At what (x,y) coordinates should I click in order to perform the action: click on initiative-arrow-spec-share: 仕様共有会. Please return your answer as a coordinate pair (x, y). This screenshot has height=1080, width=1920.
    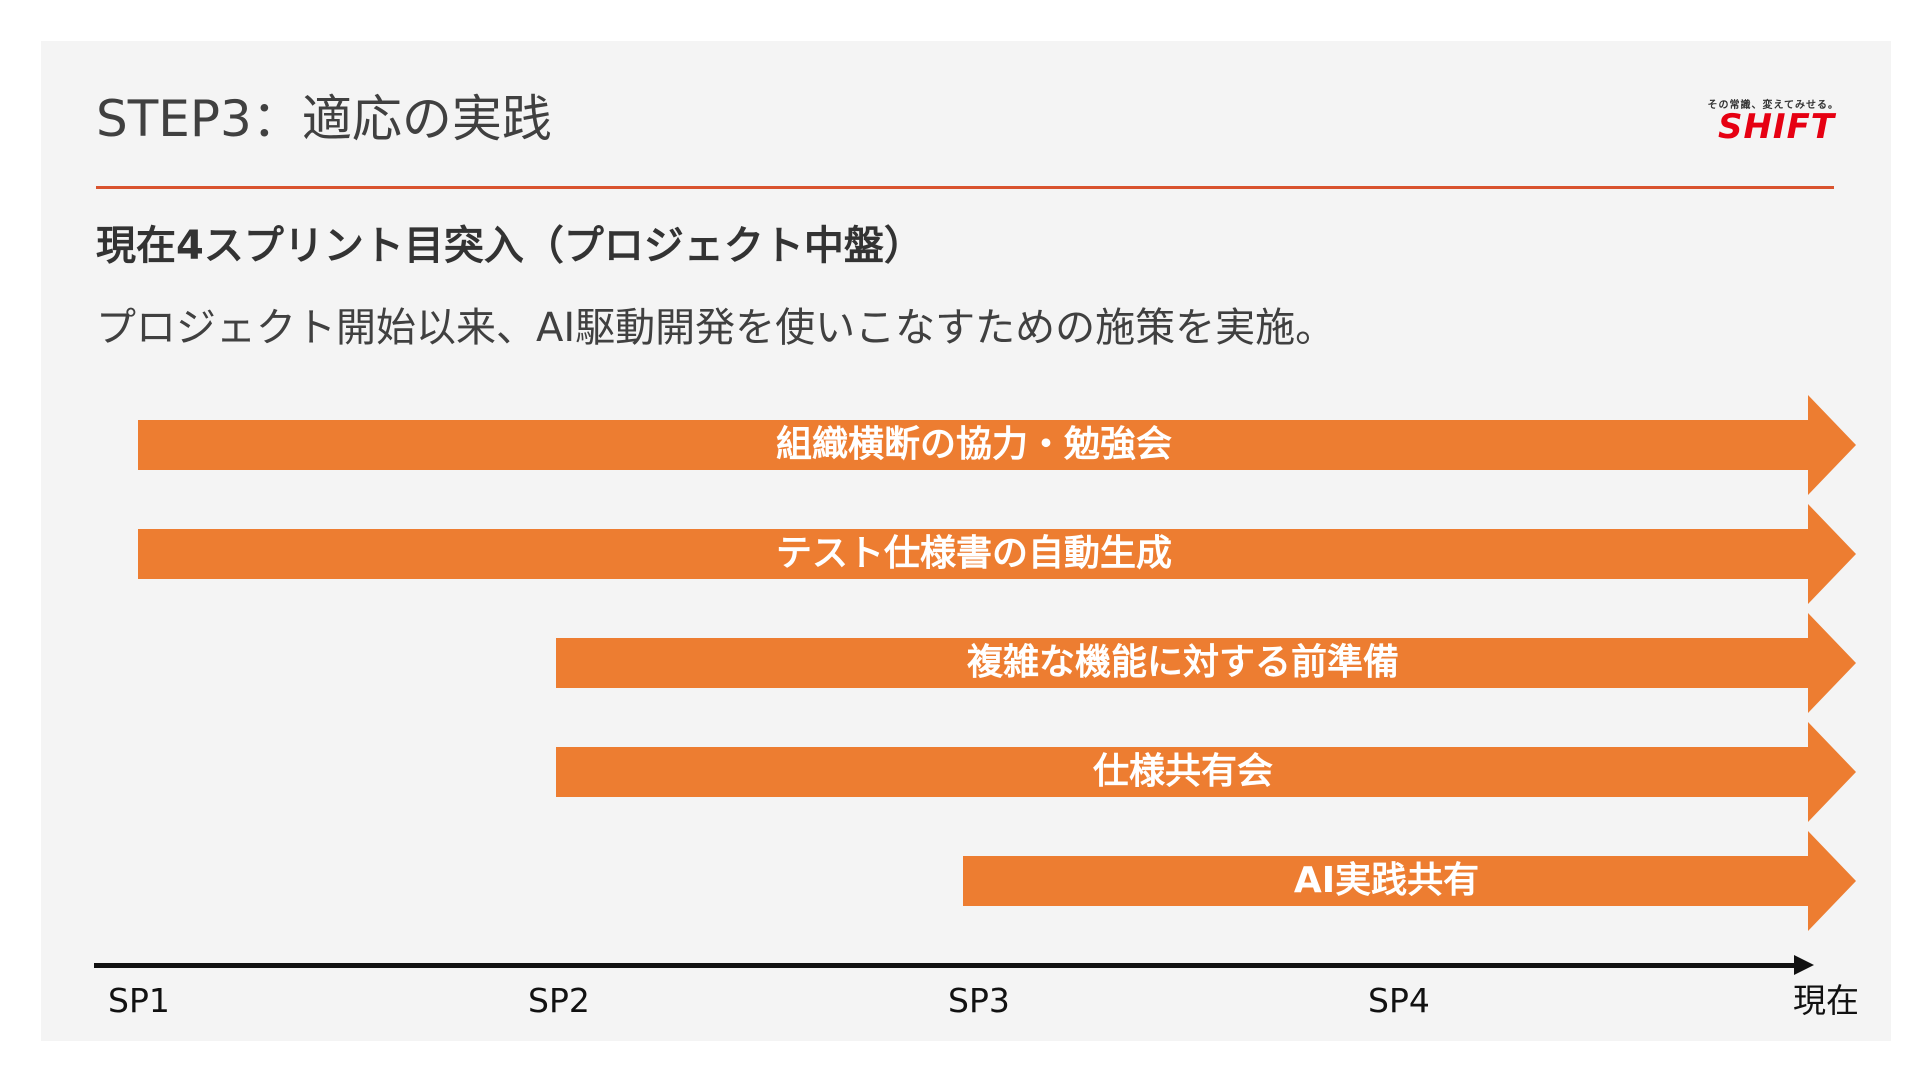
    Looking at the image, I should click on (1206, 772).